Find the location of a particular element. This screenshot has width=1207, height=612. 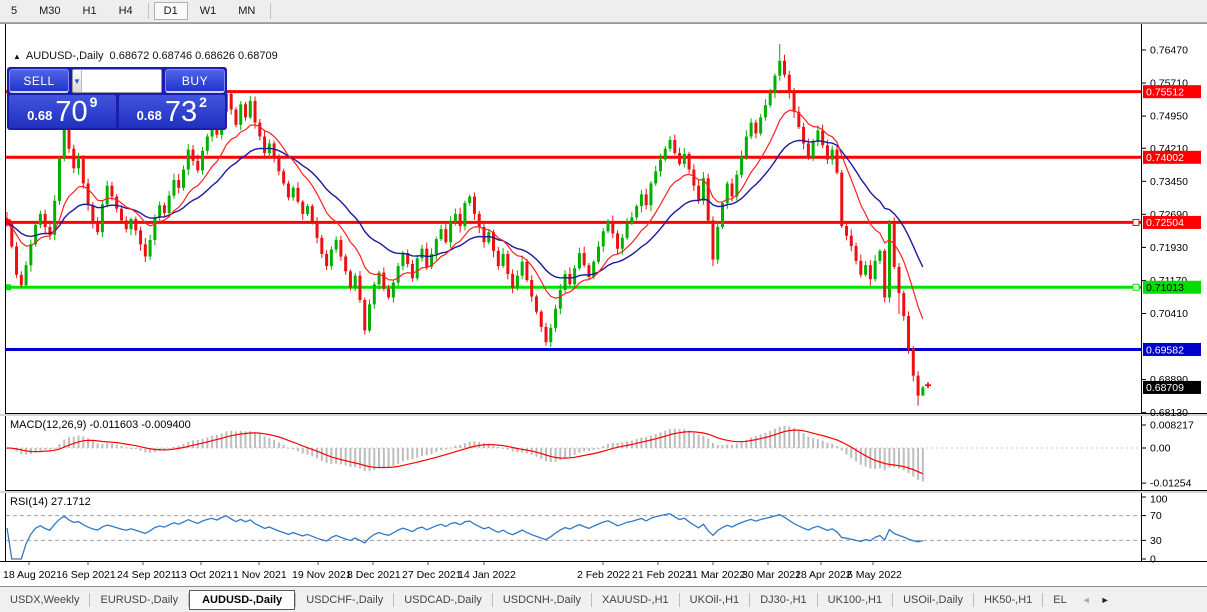

timeframe-button-5: 5 is located at coordinates (14, 11).